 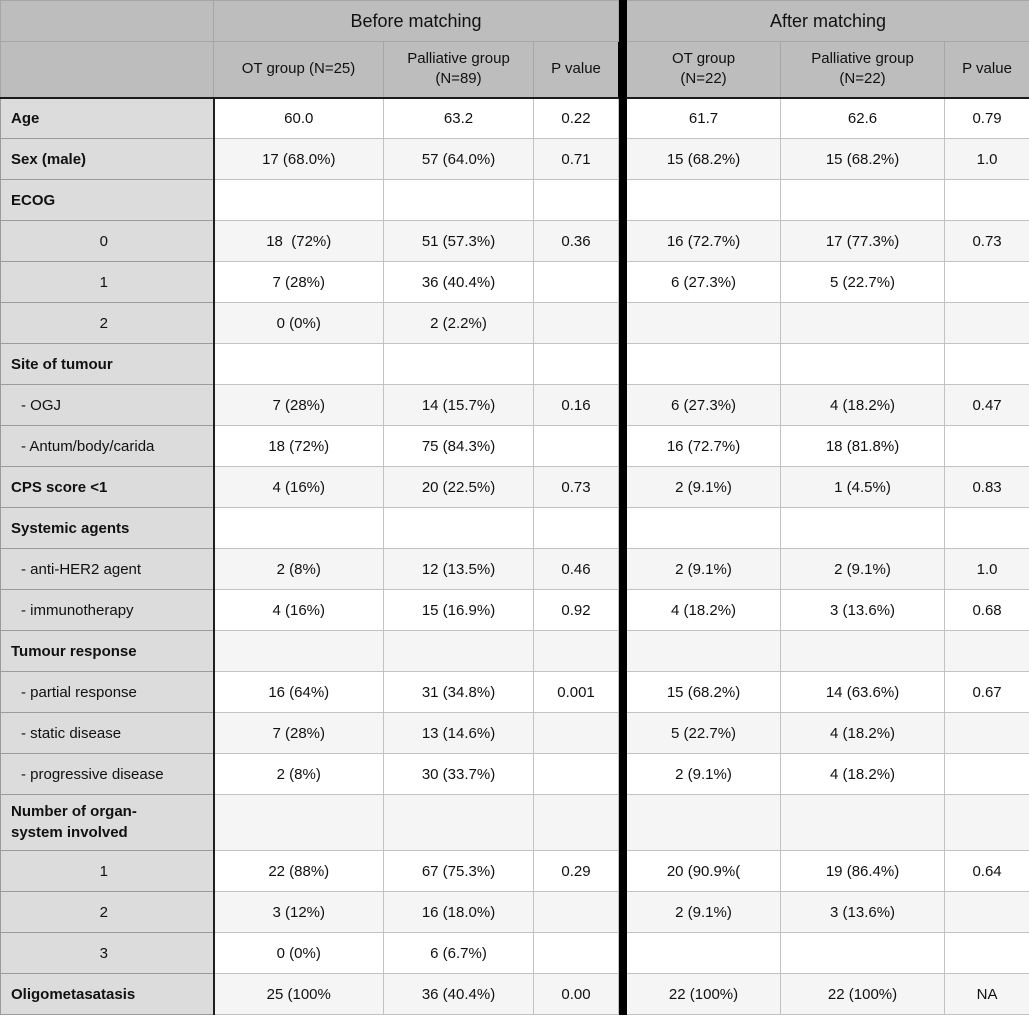 What do you see at coordinates (458, 774) in the screenshot?
I see `cell: 30 (33.7%)` at bounding box center [458, 774].